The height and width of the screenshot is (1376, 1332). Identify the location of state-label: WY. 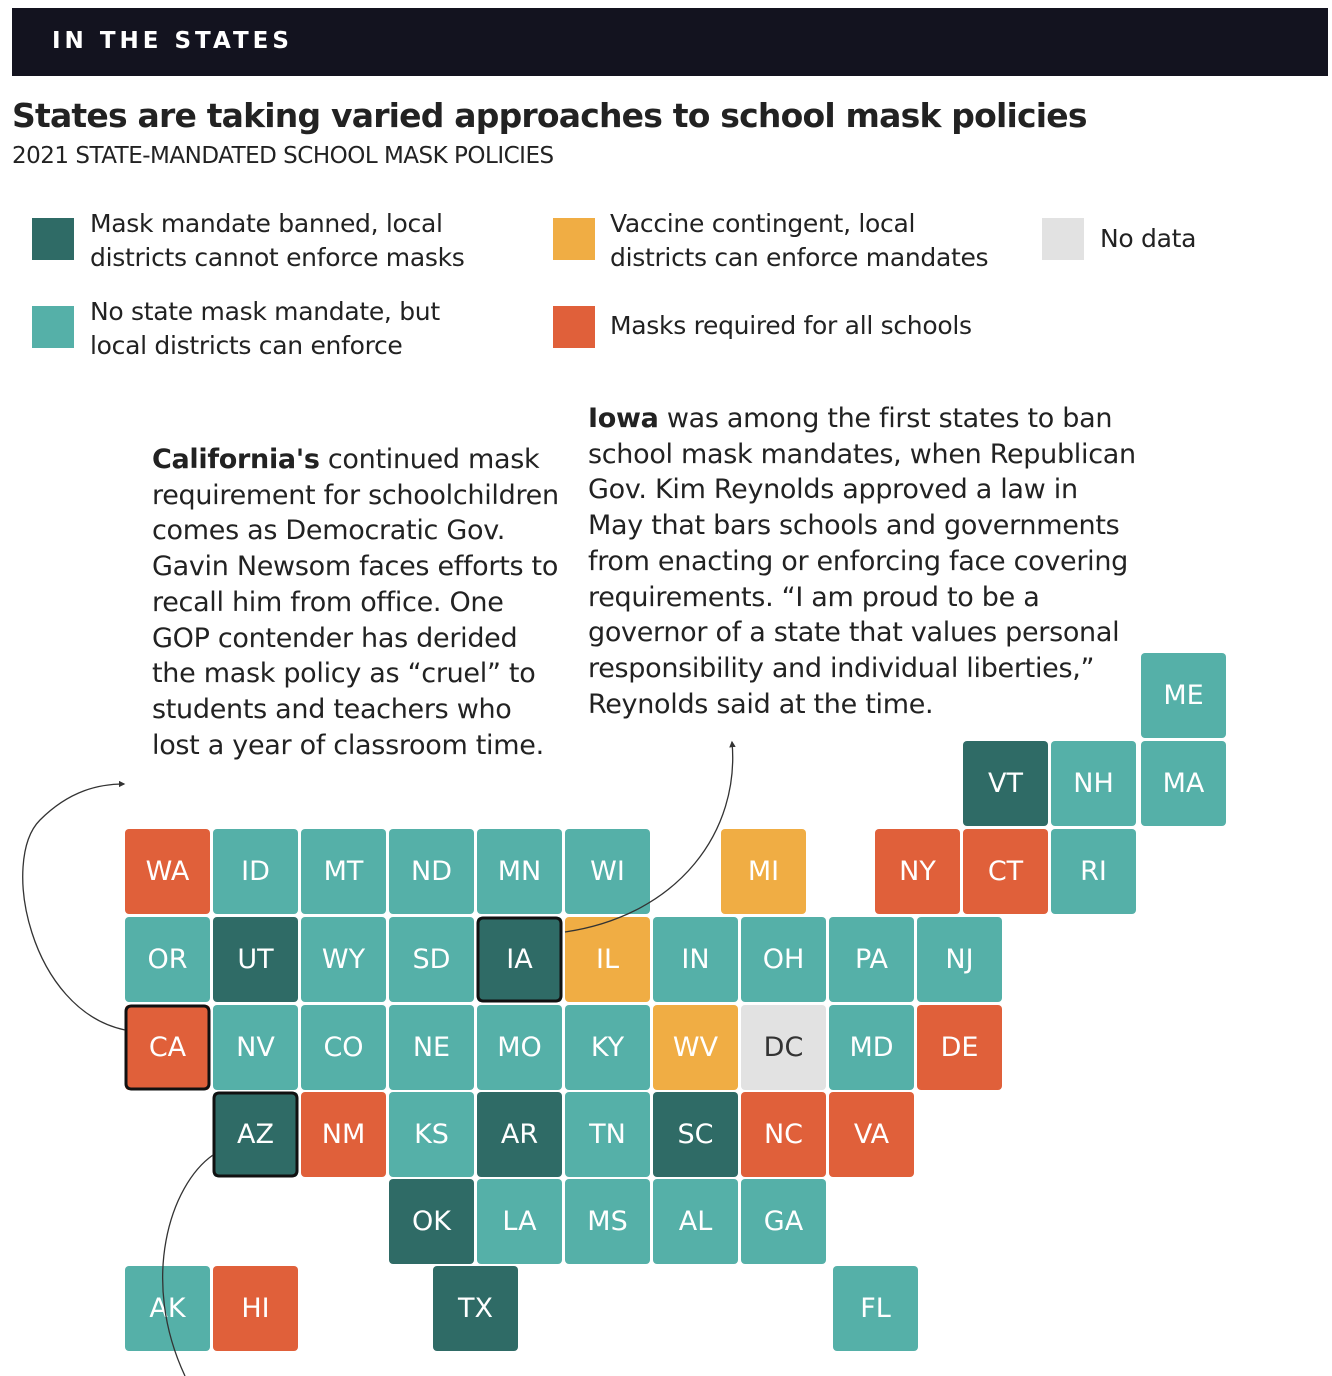
(344, 959).